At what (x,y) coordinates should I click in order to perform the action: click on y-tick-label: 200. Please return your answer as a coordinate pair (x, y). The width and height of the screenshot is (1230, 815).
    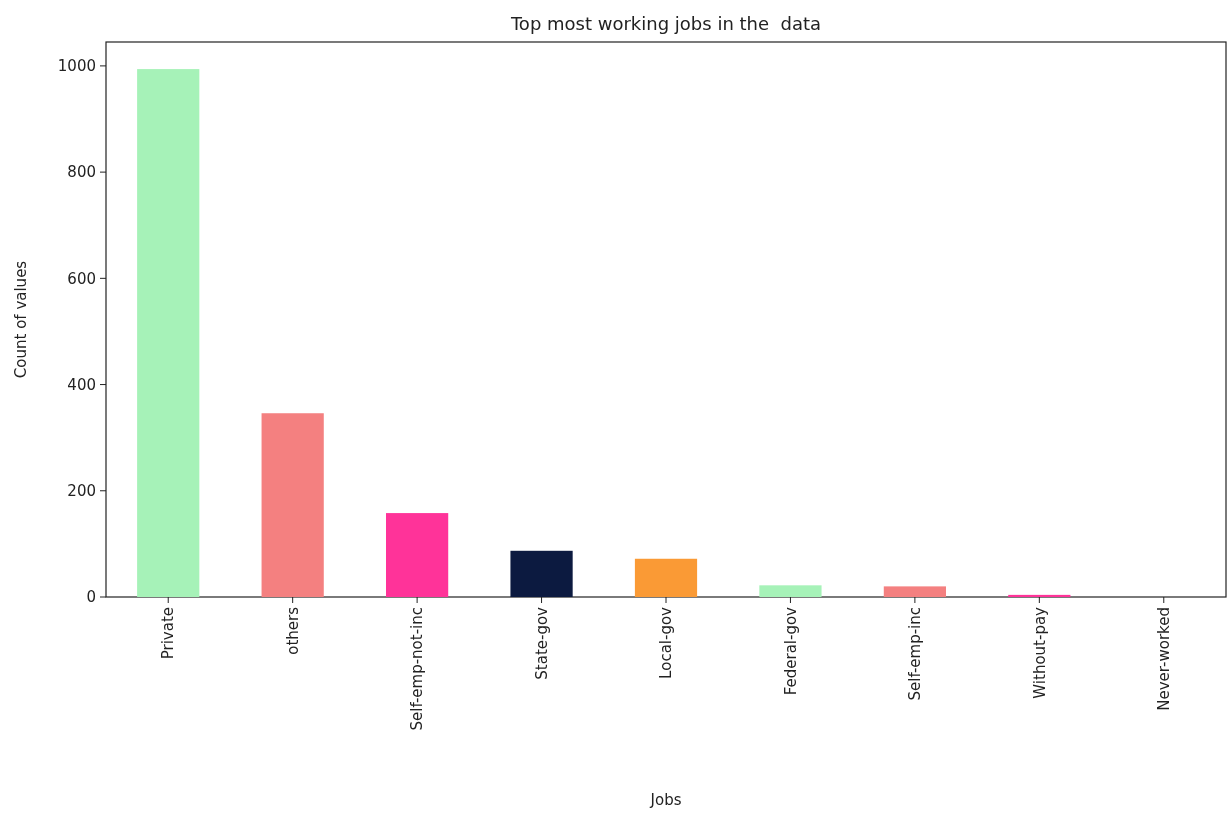
    Looking at the image, I should click on (81, 491).